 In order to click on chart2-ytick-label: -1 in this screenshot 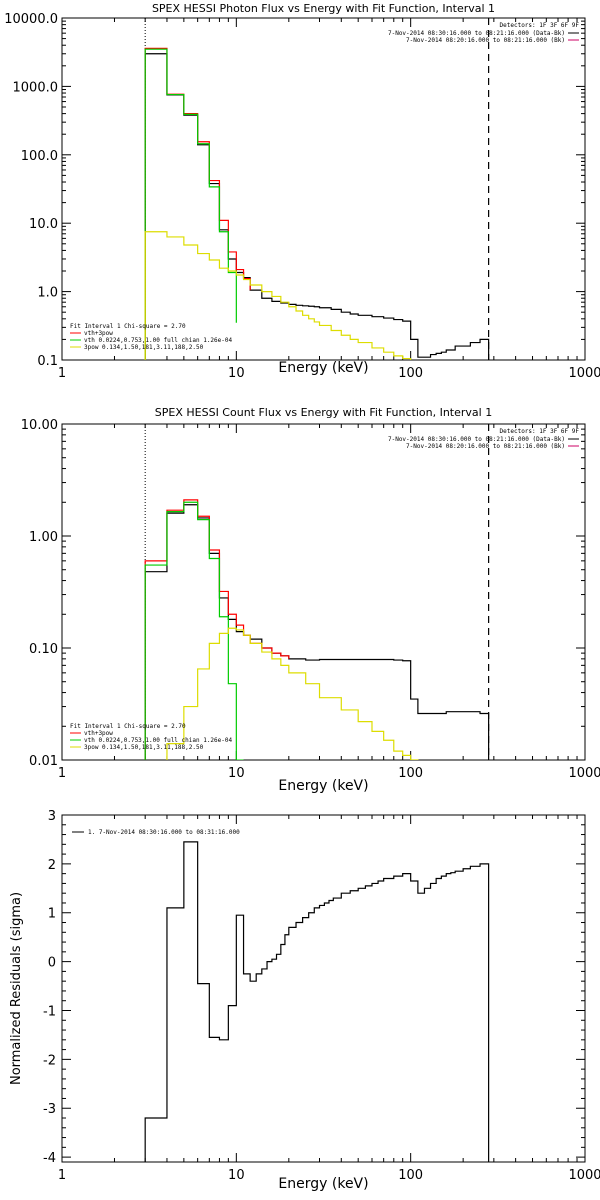, I will do `click(49, 1011)`.